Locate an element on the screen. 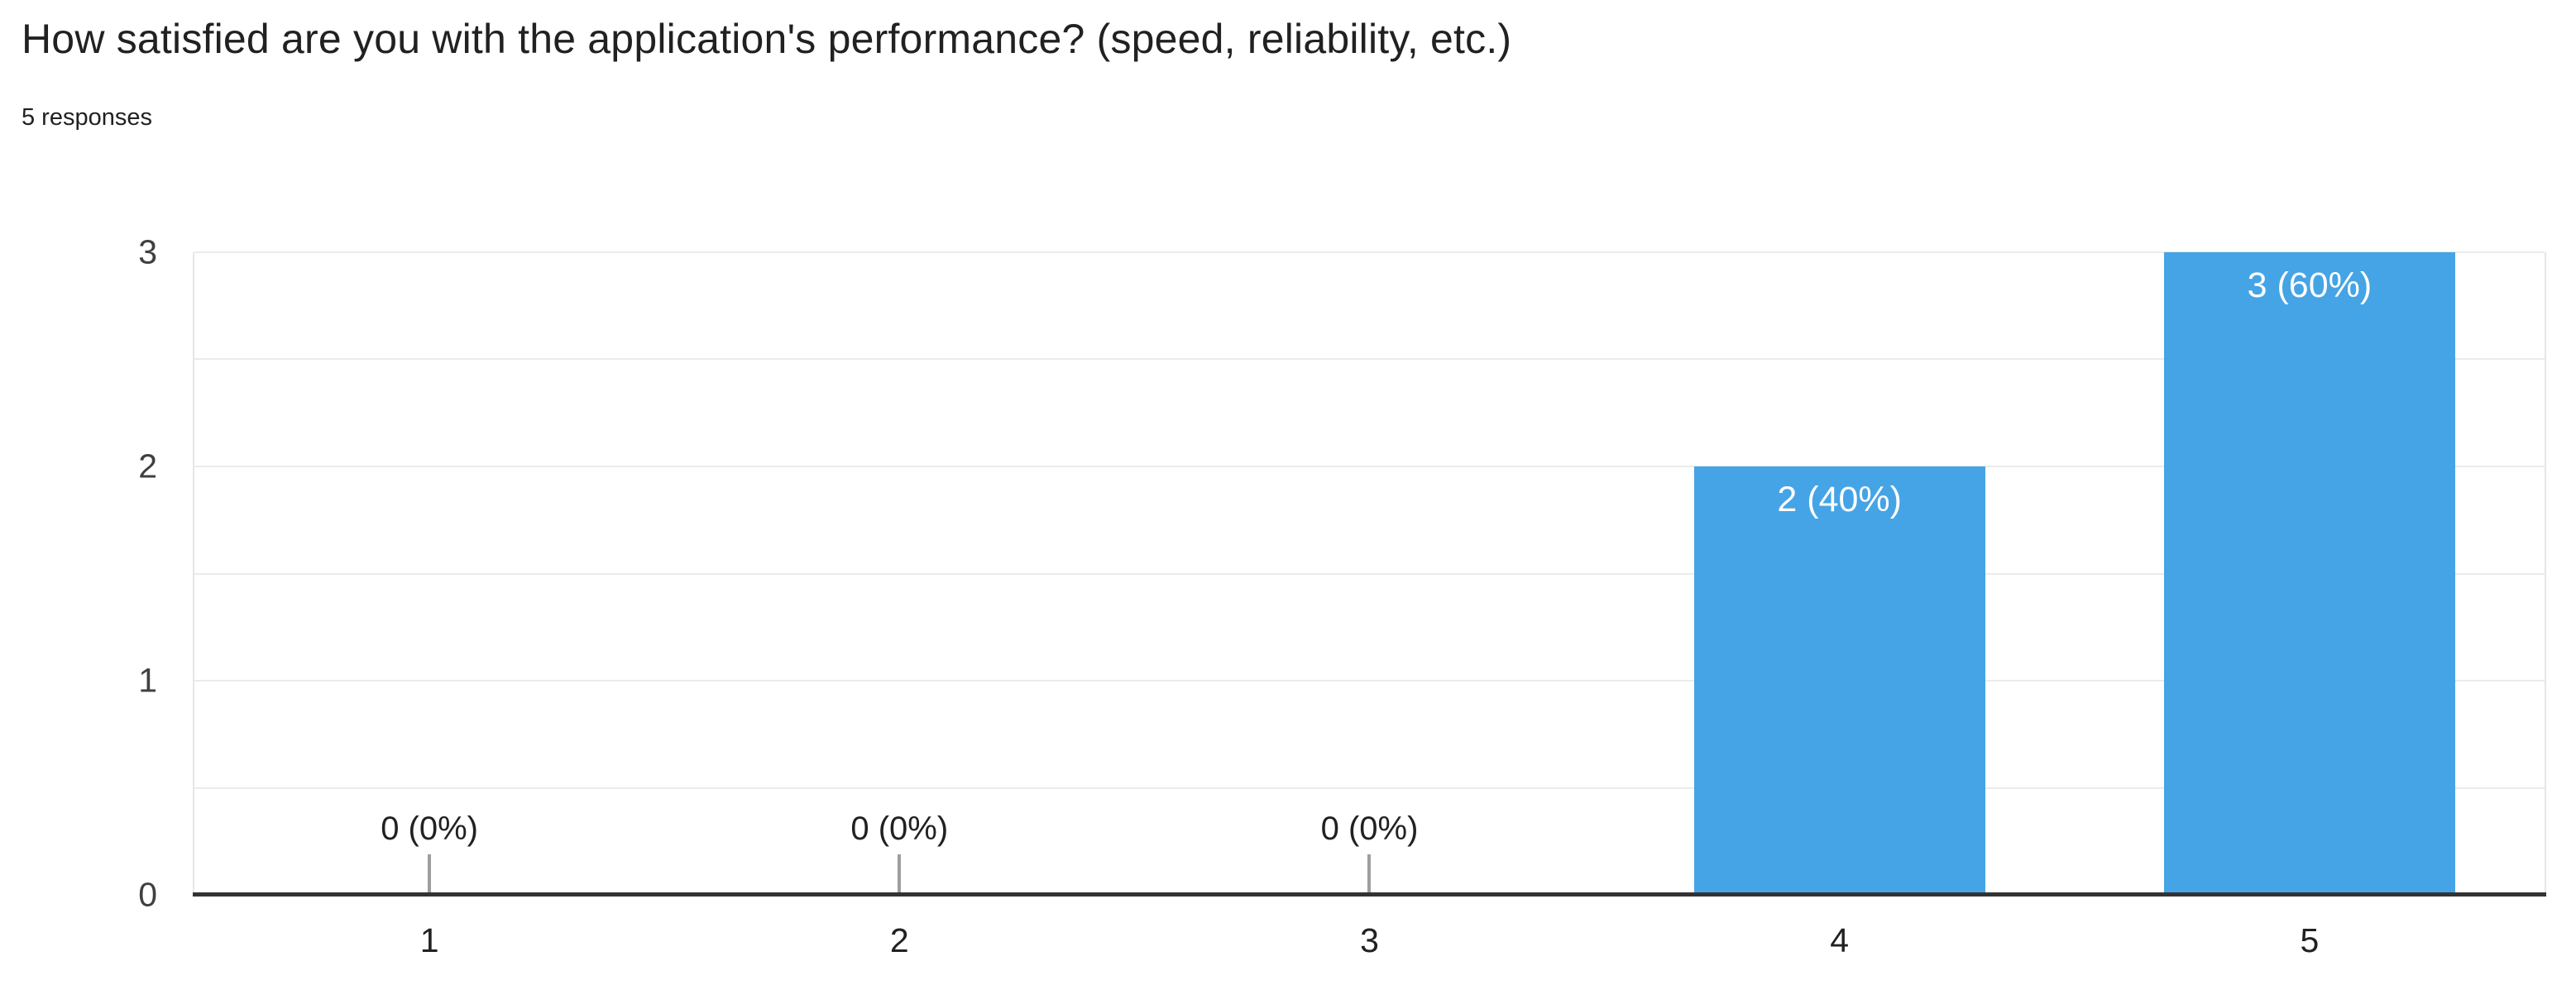 The width and height of the screenshot is (2576, 985). x-axis-line is located at coordinates (1369, 894).